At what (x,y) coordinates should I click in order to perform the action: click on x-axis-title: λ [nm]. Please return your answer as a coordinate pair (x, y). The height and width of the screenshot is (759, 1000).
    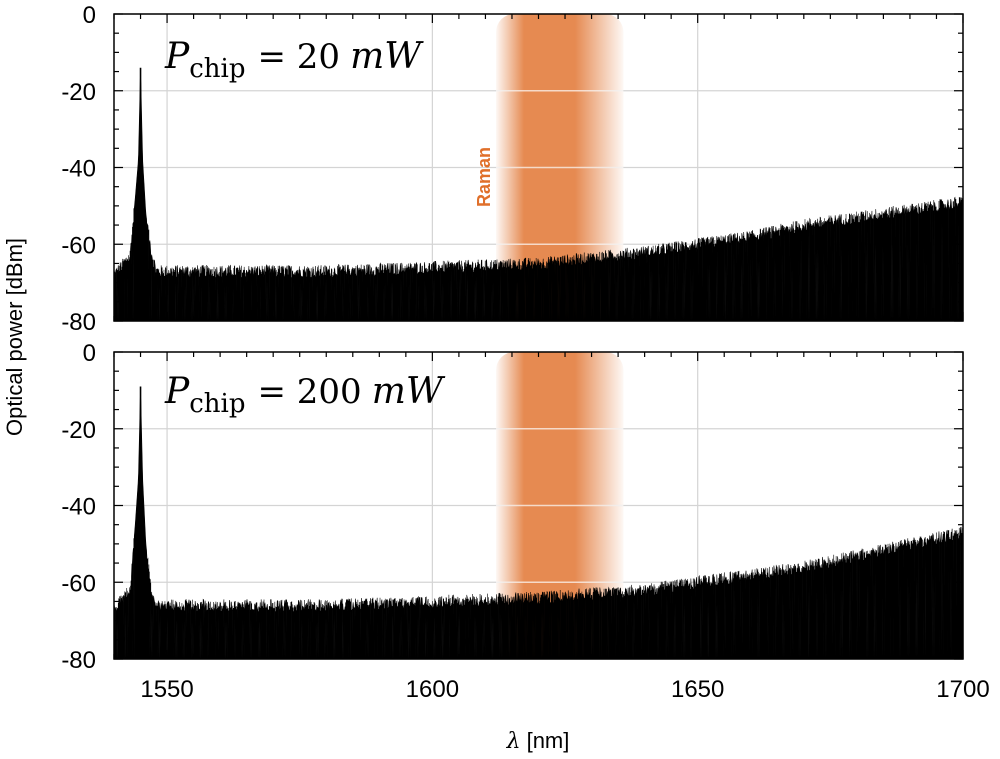
    Looking at the image, I should click on (538, 741).